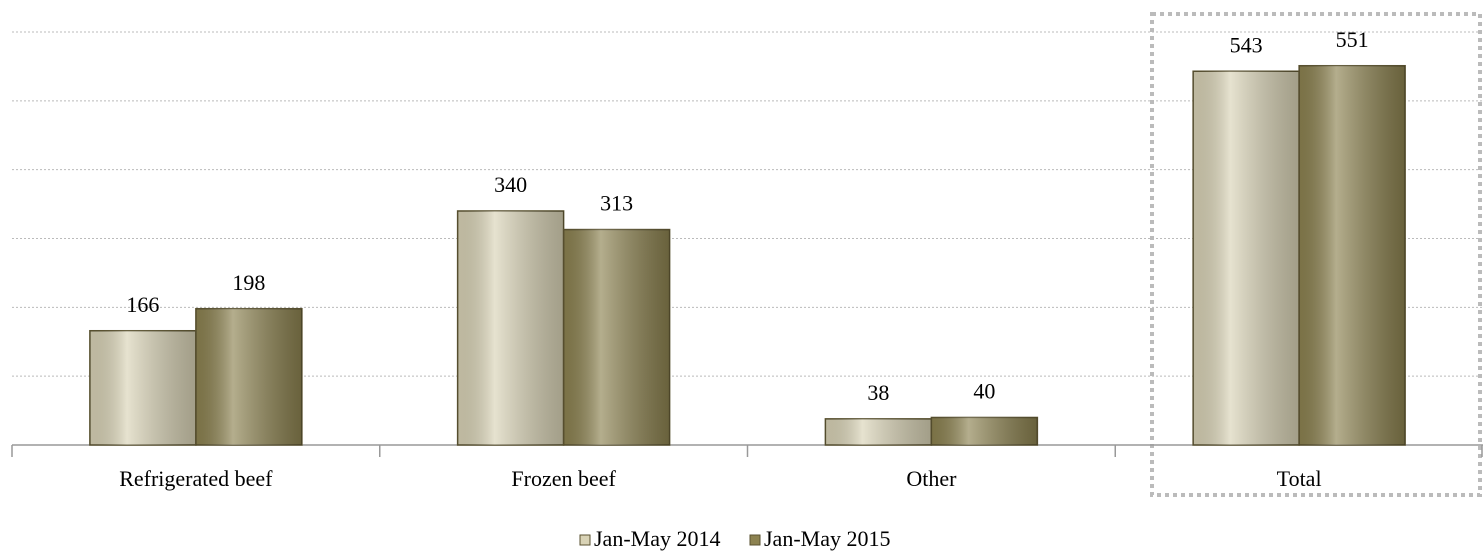  What do you see at coordinates (657, 538) in the screenshot?
I see `legend-label: Jan-May 2014` at bounding box center [657, 538].